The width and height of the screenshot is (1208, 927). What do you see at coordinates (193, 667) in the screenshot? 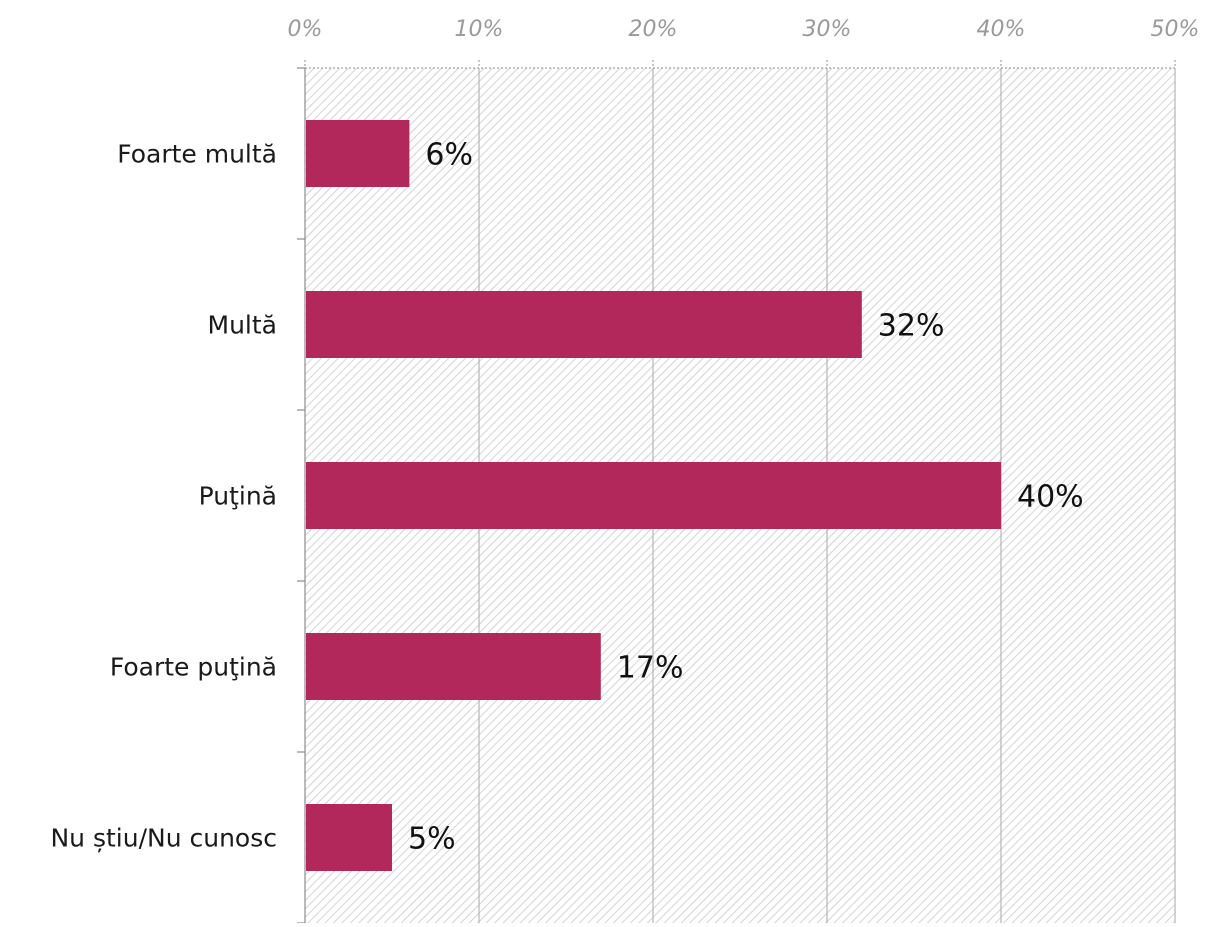
I see `category-label: Foarte puţină` at bounding box center [193, 667].